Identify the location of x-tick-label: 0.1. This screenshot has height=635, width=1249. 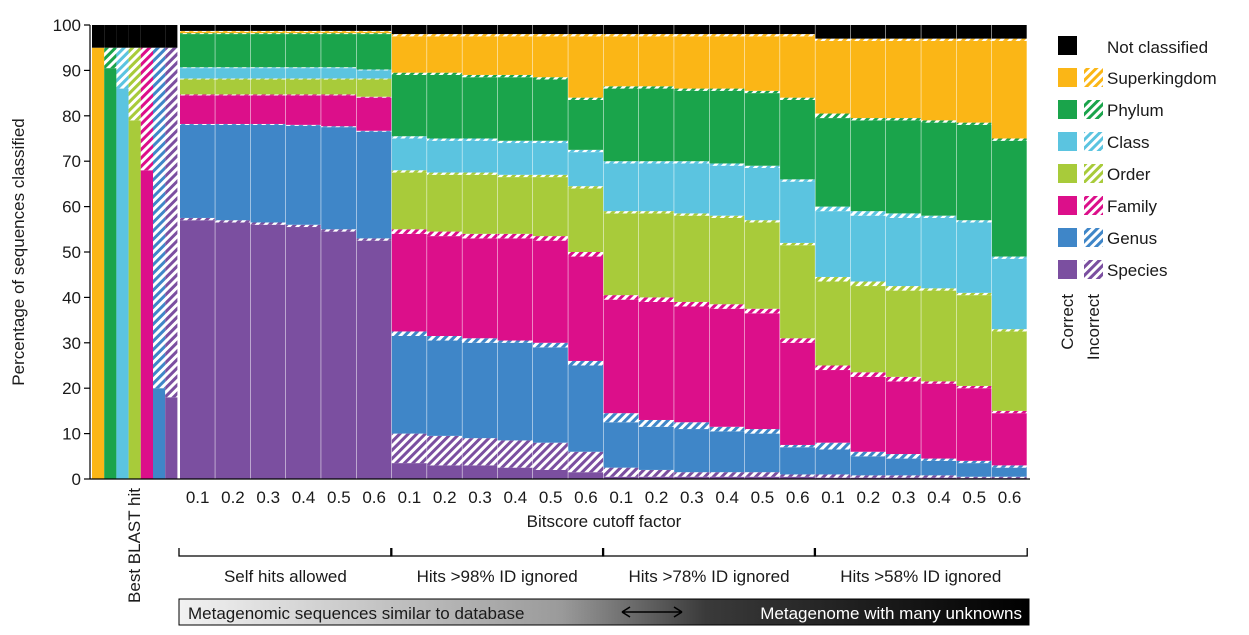
(621, 497).